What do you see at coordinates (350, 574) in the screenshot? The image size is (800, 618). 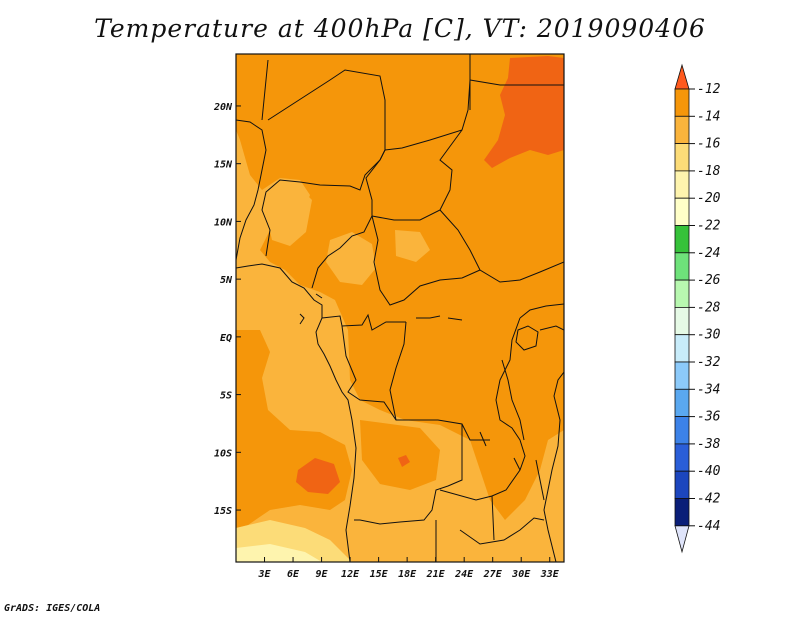 I see `lon-tick-label: 12E` at bounding box center [350, 574].